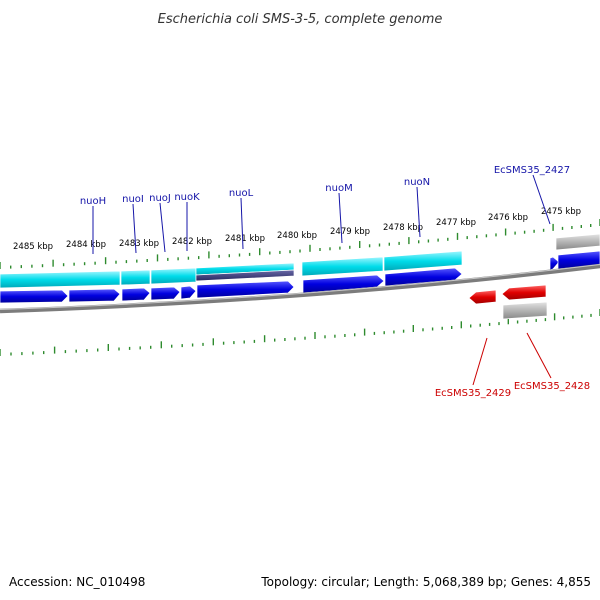 This screenshot has height=600, width=600. What do you see at coordinates (245, 239) in the screenshot?
I see `tick-label: 2481 kbp` at bounding box center [245, 239].